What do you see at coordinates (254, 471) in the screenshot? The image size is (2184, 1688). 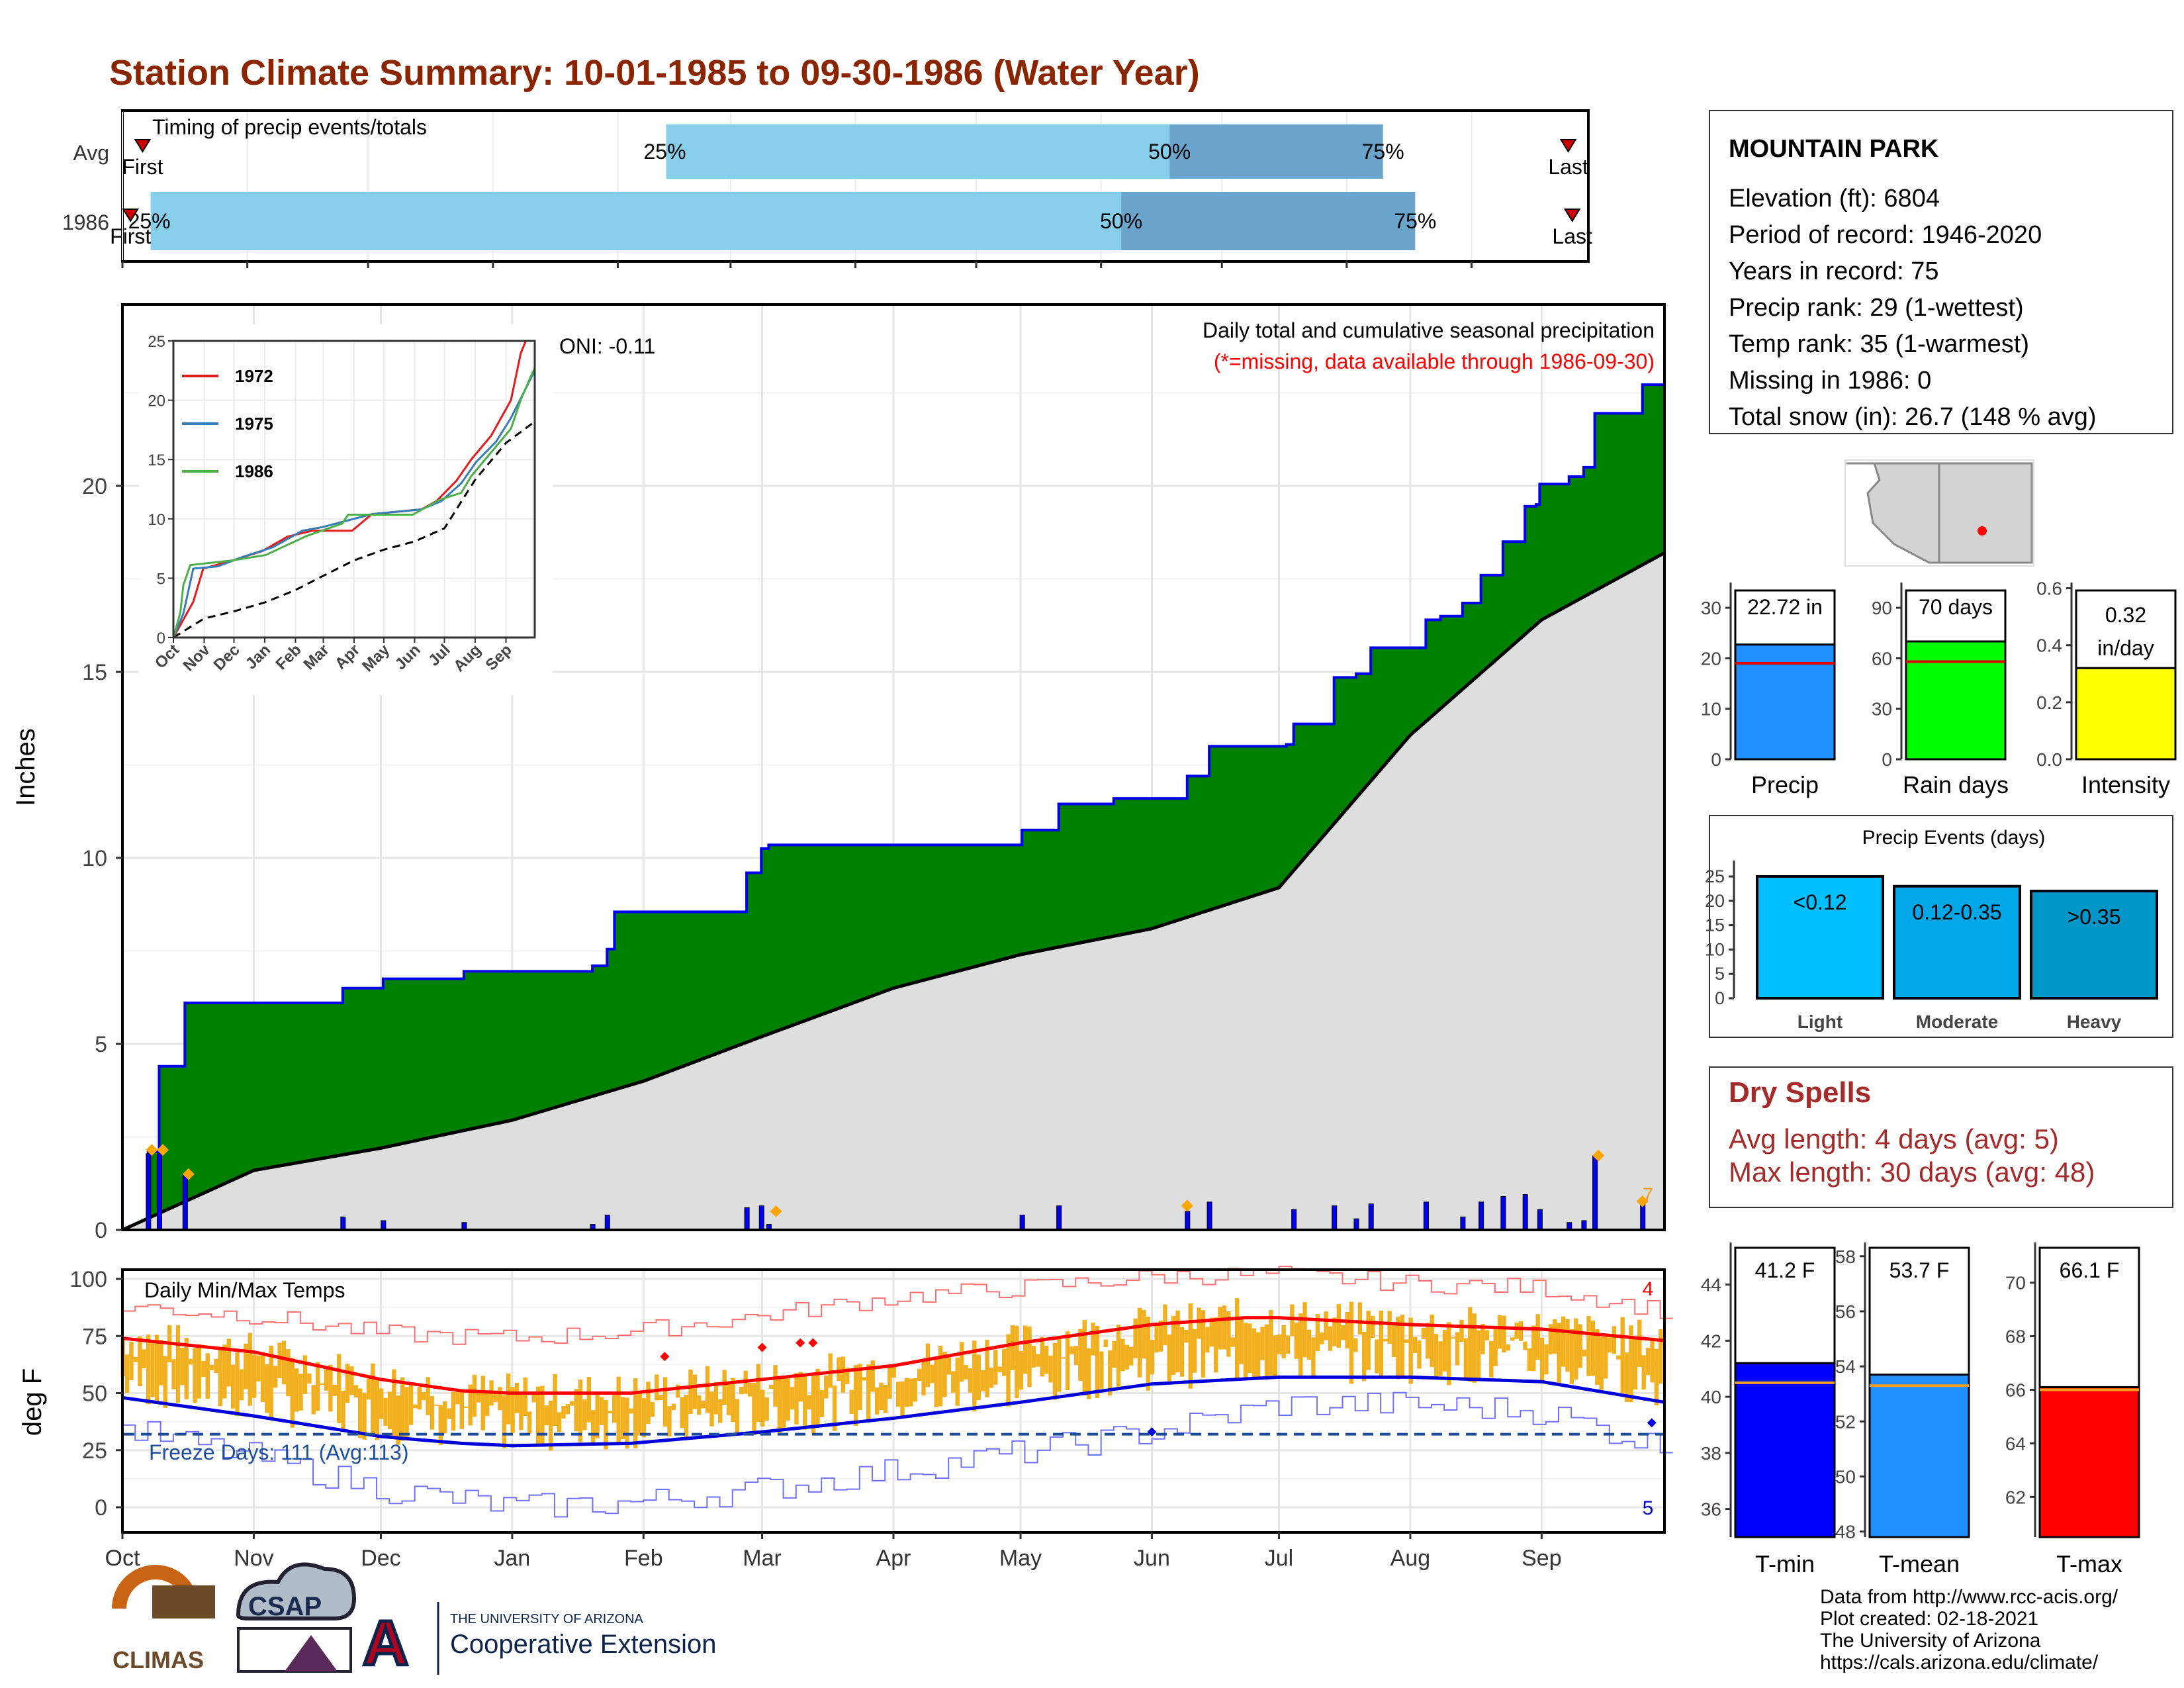 I see `inset-legend-label-1986: 1986` at bounding box center [254, 471].